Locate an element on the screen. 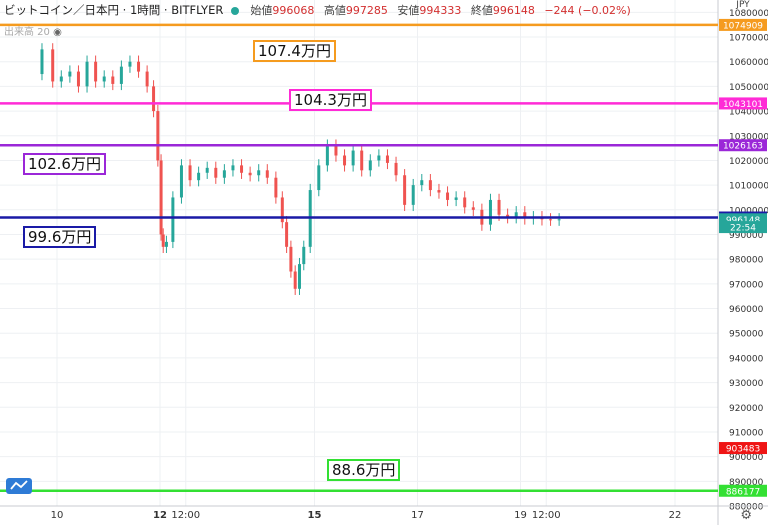  settings-gear-icon: ⚙ is located at coordinates (746, 515).